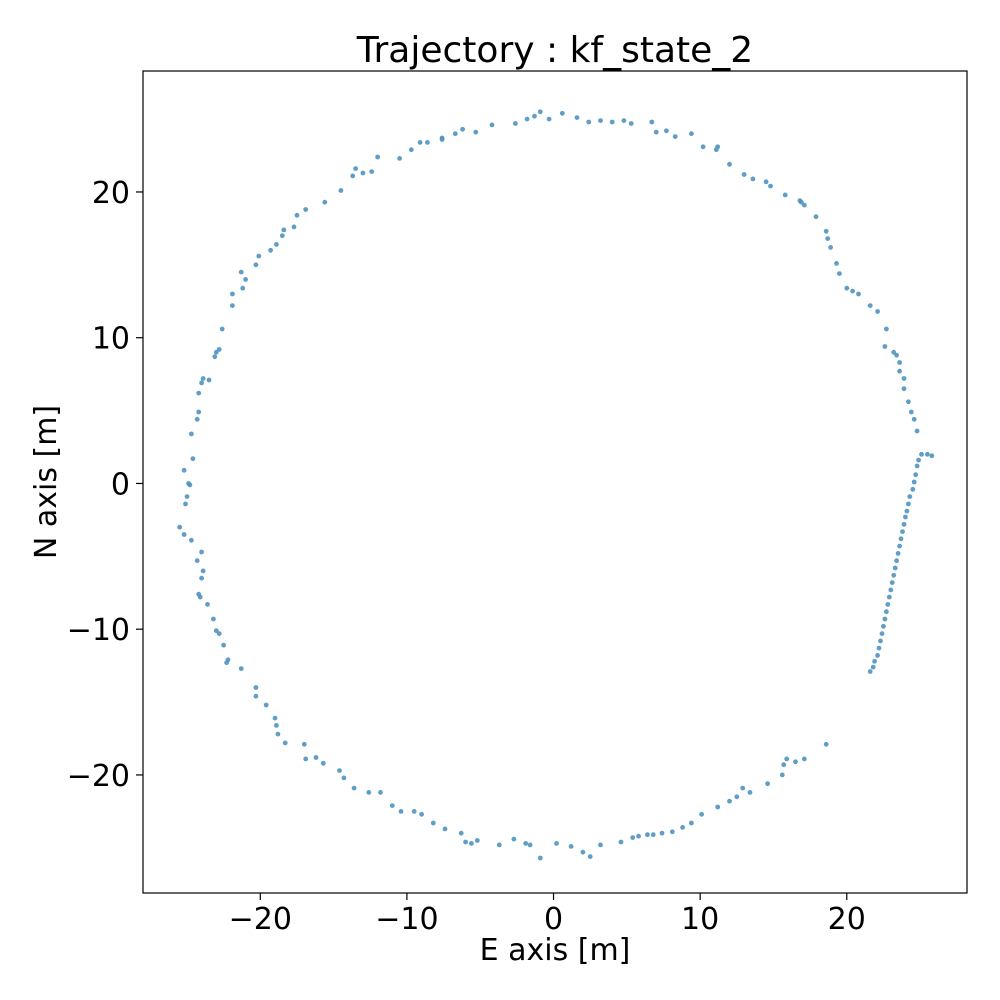 The image size is (1000, 1000). I want to click on y-tick-label: 0, so click(120, 484).